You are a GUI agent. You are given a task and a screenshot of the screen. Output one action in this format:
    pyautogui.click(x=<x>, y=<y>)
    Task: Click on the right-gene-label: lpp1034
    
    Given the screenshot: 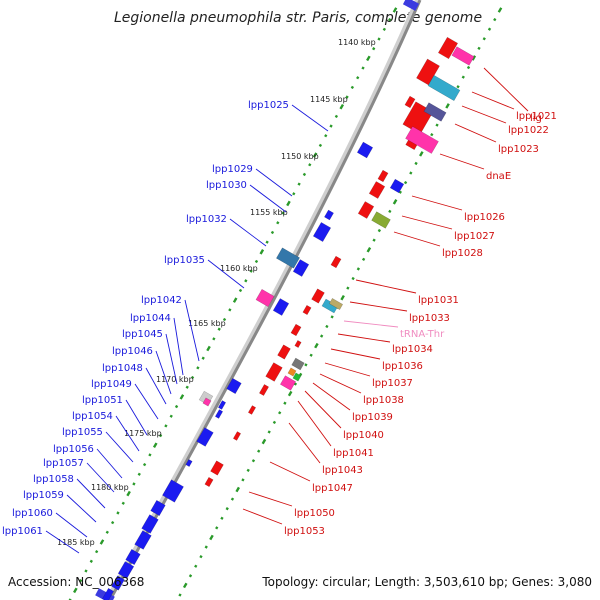 What is the action you would take?
    pyautogui.click(x=412, y=349)
    